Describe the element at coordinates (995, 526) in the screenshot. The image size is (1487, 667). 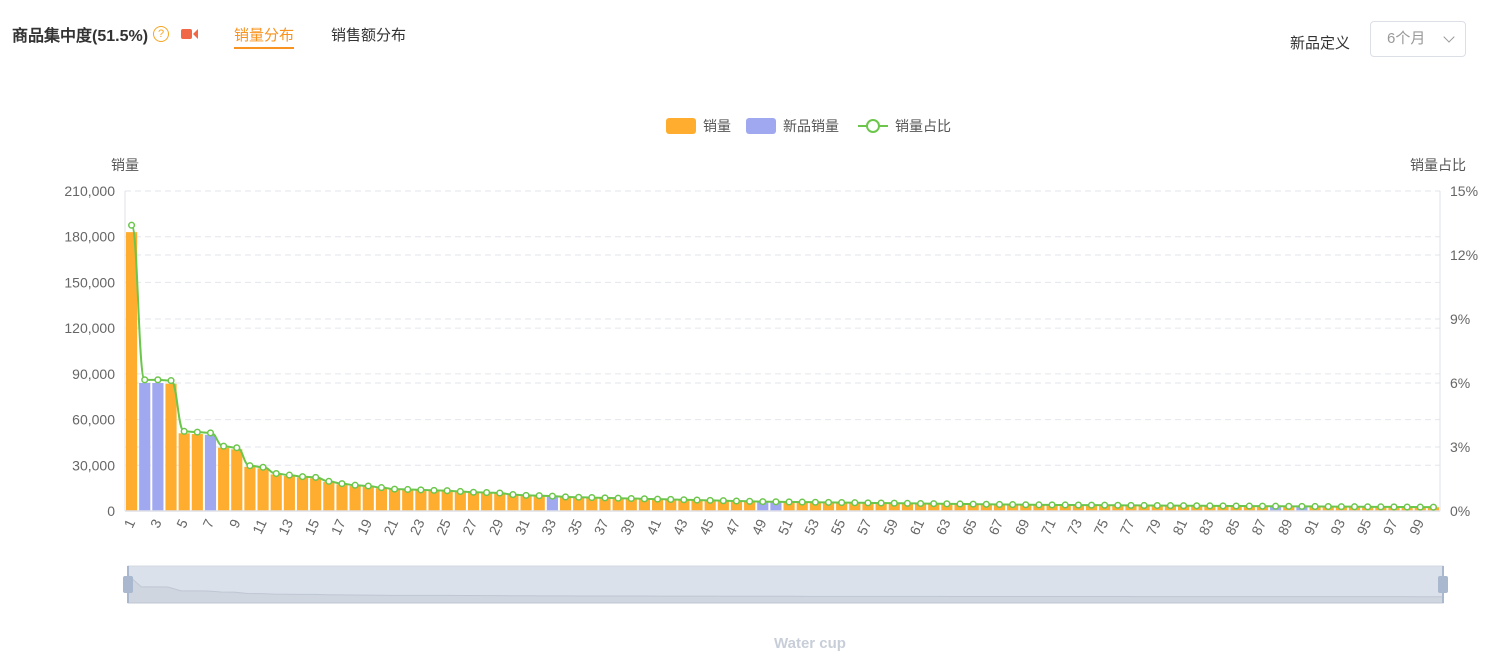
I see `x-tick-label: 67` at that location.